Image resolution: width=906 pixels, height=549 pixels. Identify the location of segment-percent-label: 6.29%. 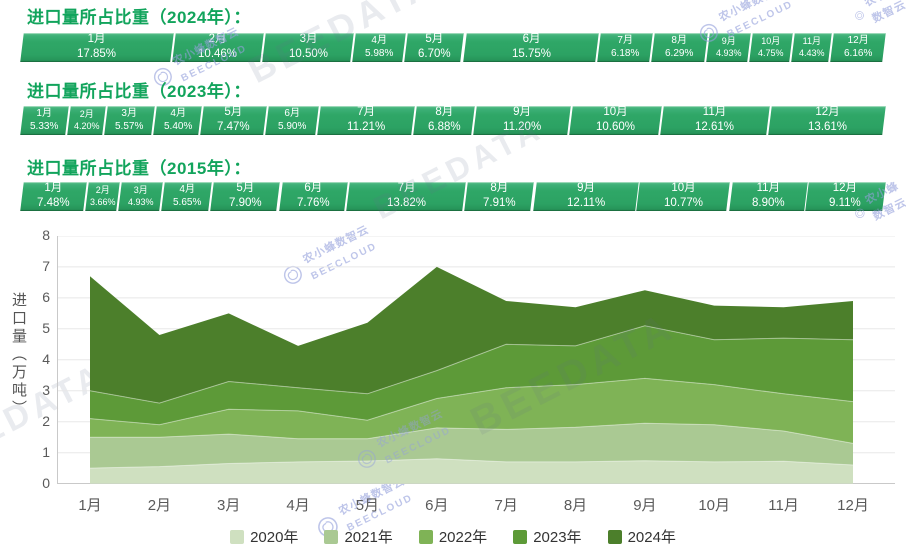
(679, 53).